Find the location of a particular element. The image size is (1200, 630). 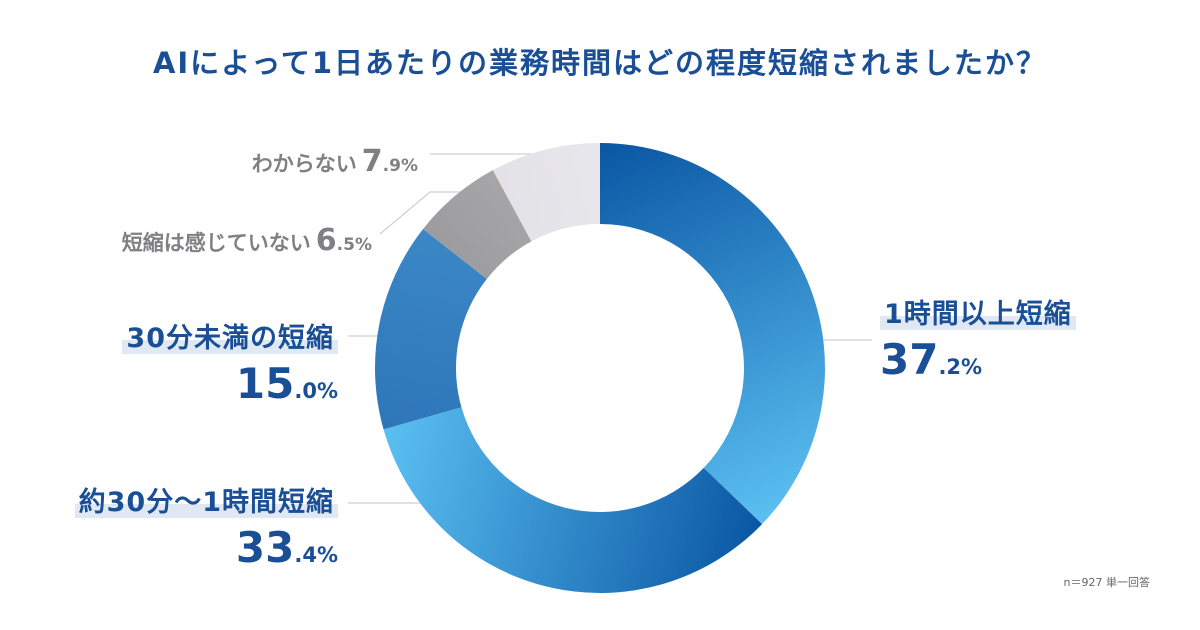

label-30min-to-1h: 約30分〜1時間短縮 33.4% is located at coordinates (206, 526).